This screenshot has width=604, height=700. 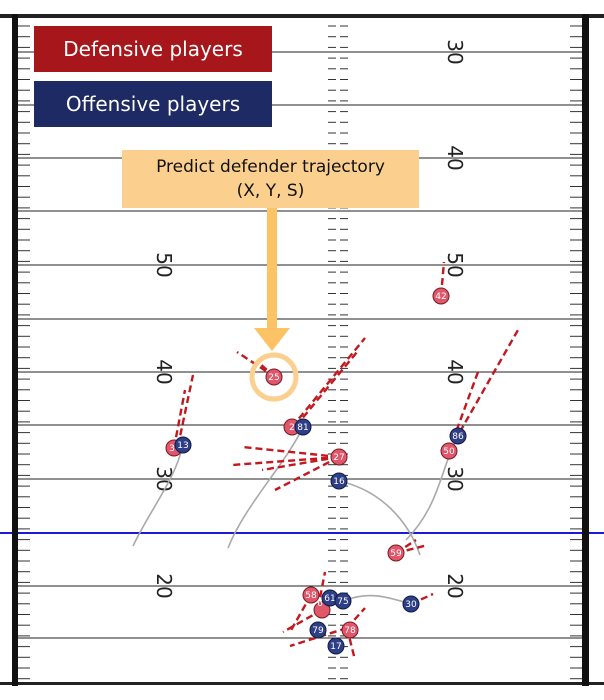 I want to click on defender-6: 6, so click(x=322, y=609).